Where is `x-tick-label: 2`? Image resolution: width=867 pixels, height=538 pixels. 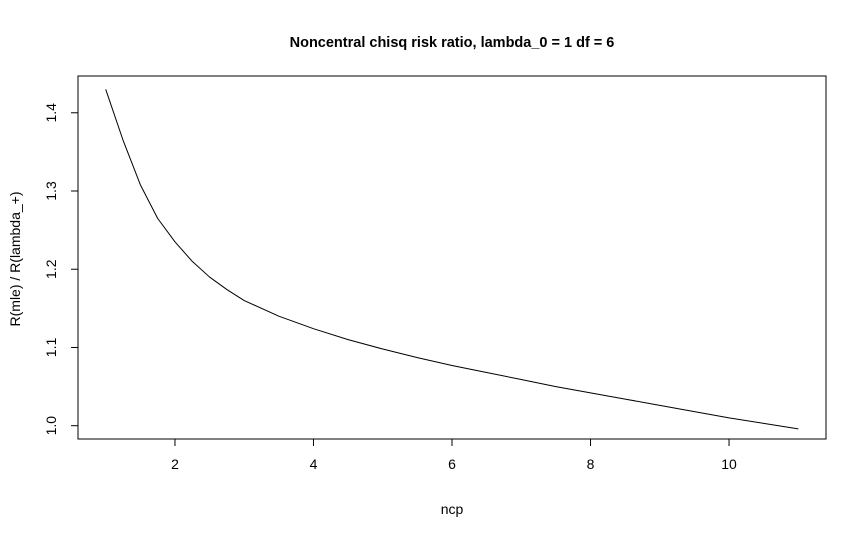
x-tick-label: 2 is located at coordinates (175, 464).